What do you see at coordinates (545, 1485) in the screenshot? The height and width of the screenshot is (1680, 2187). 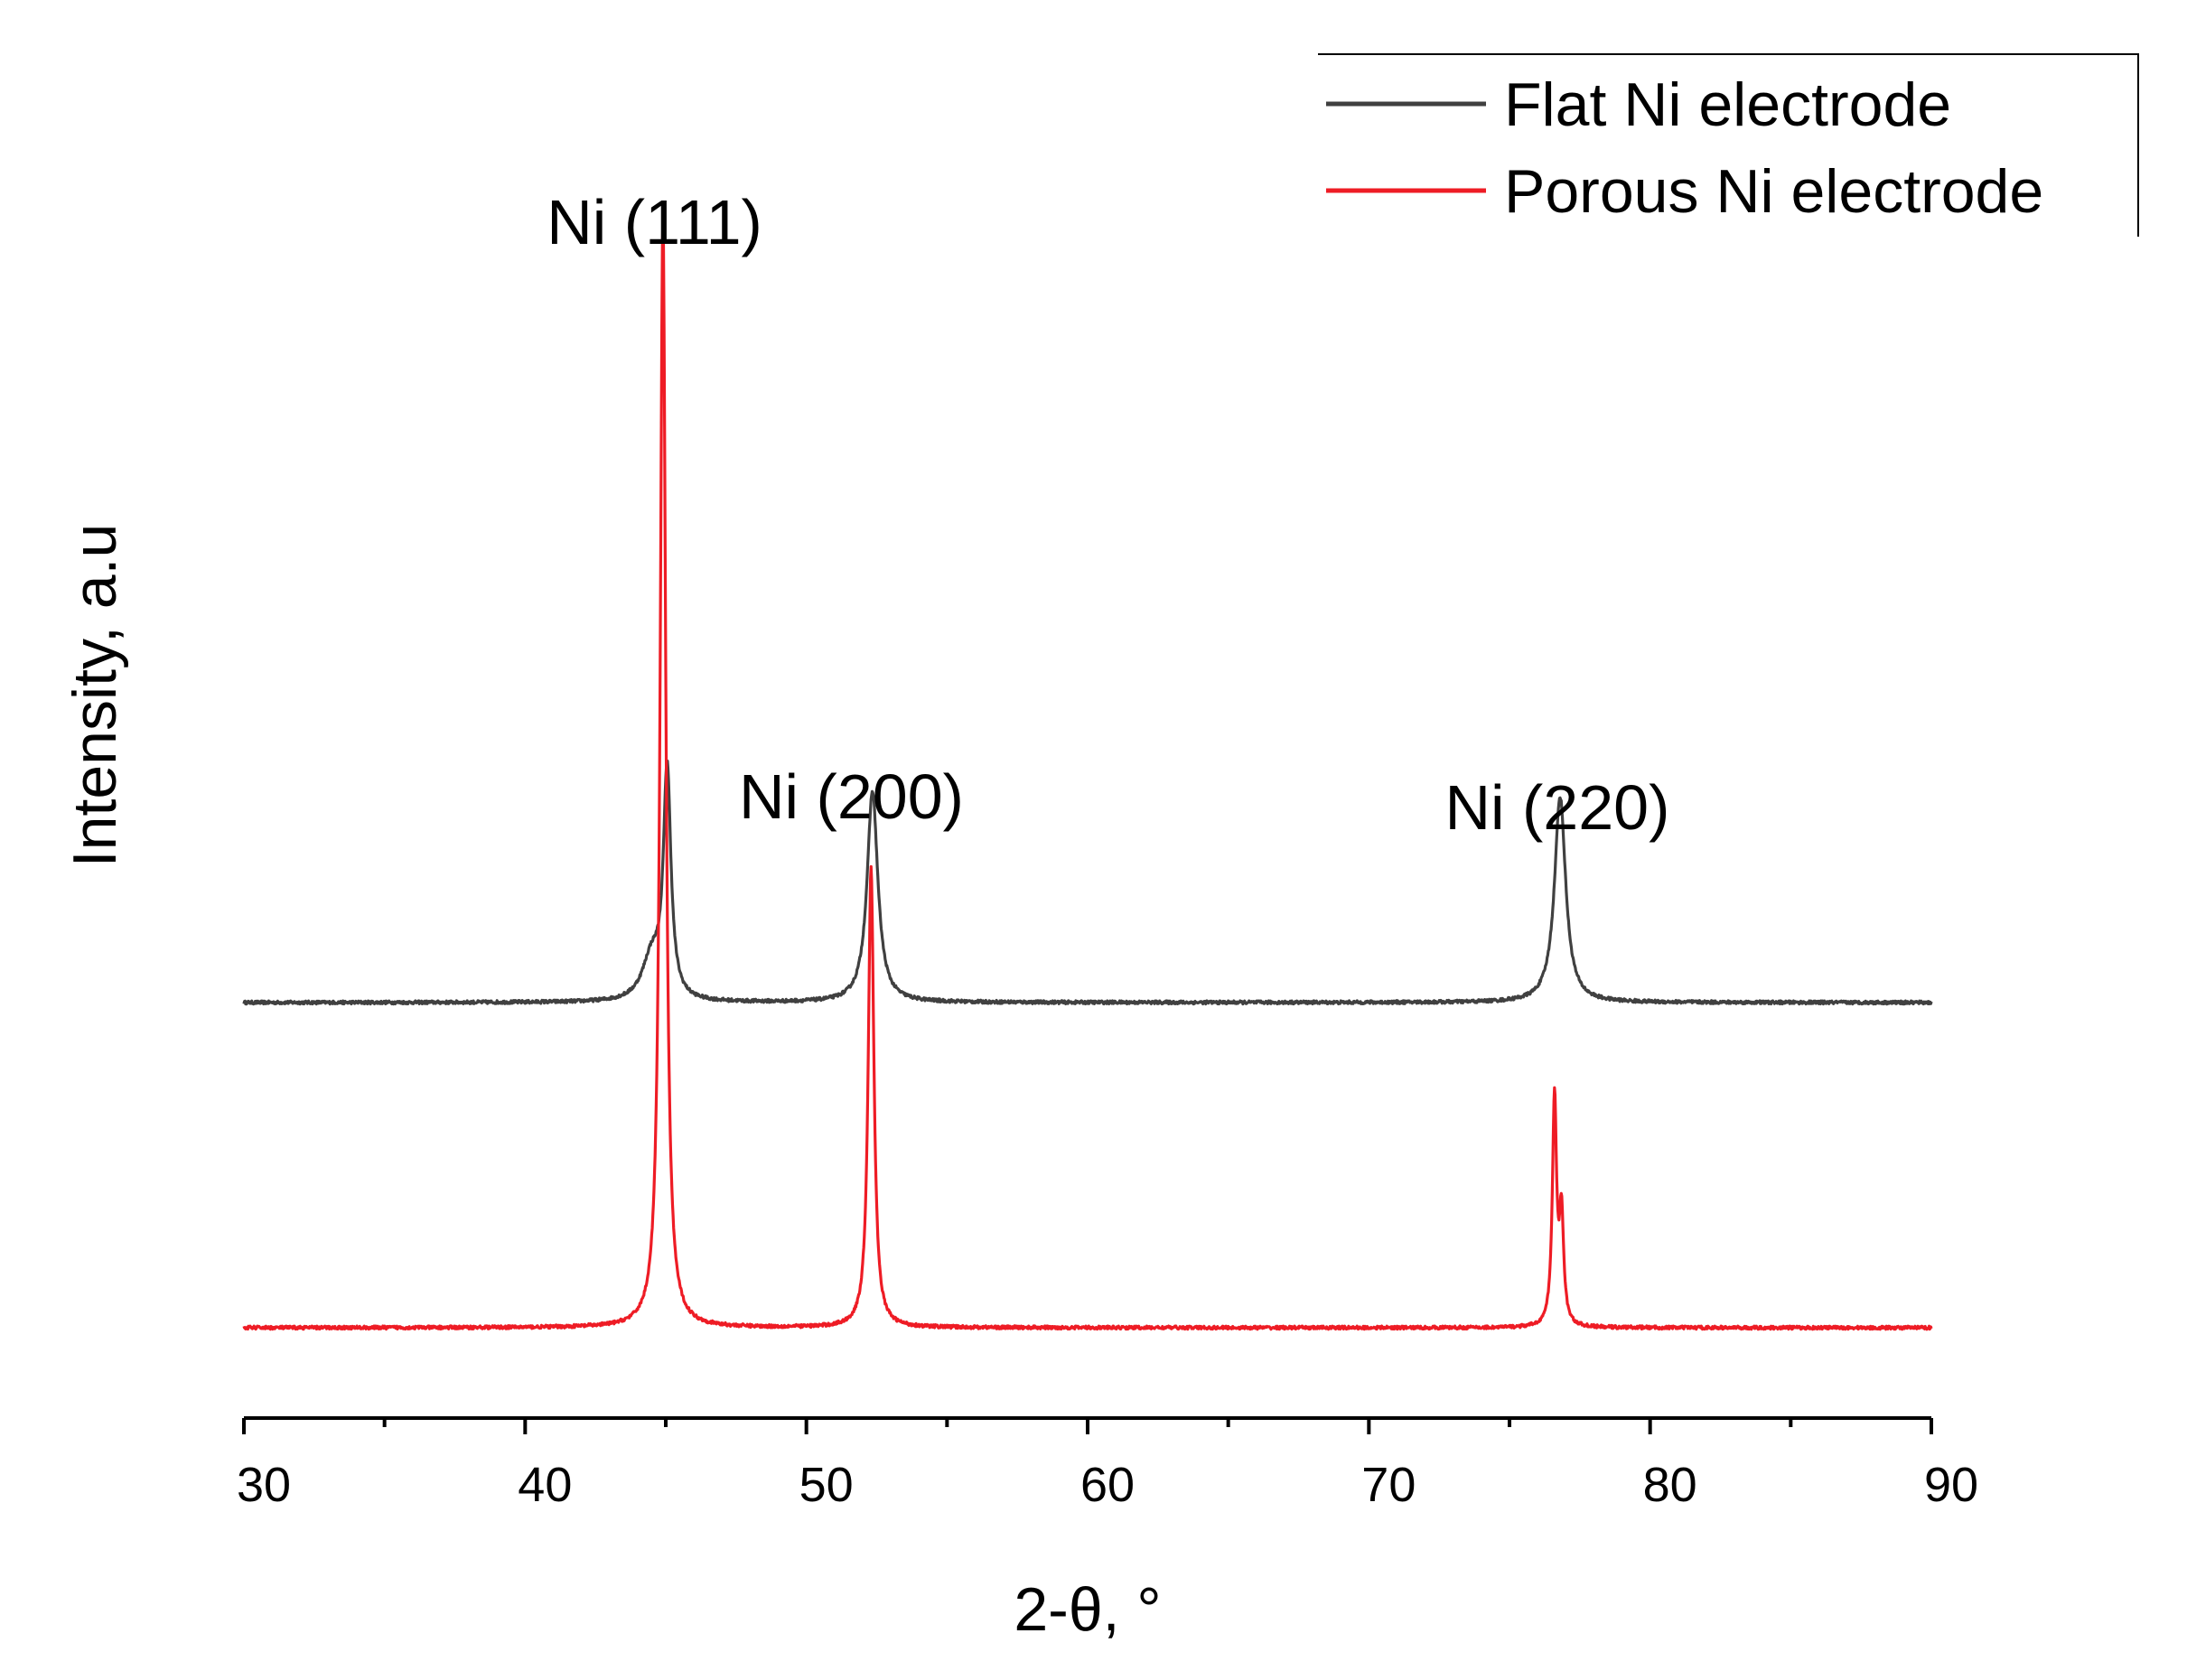 I see `x-tick-label: 40` at bounding box center [545, 1485].